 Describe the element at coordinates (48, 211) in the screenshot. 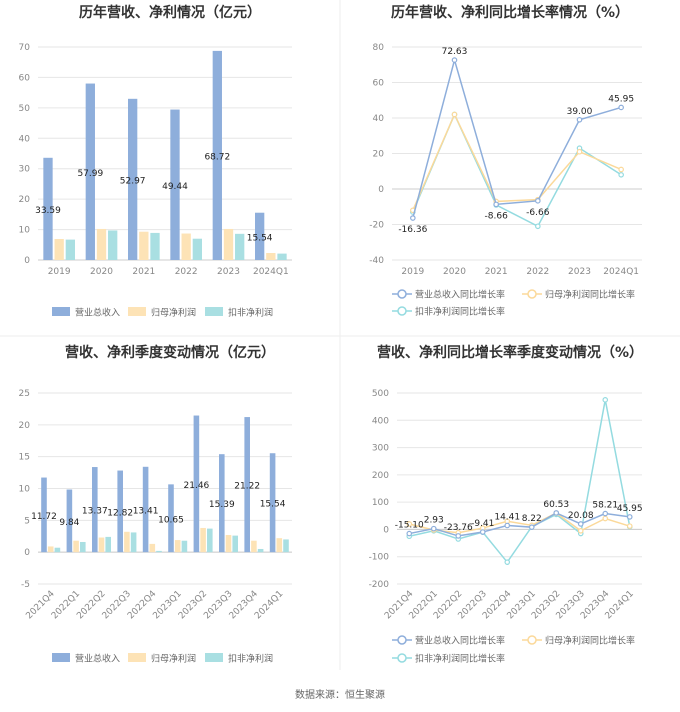

I see `data-label: 33.59` at that location.